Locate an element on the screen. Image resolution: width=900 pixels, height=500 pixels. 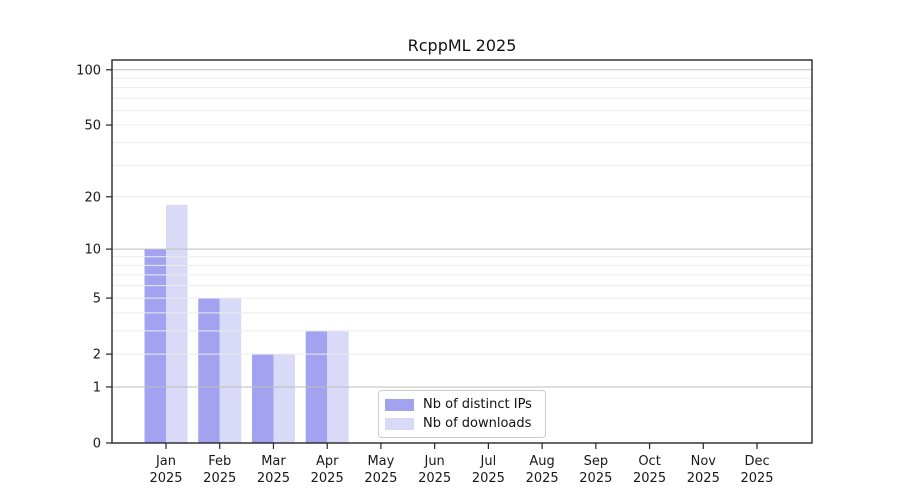
y-tick-label: 2 is located at coordinates (97, 355).